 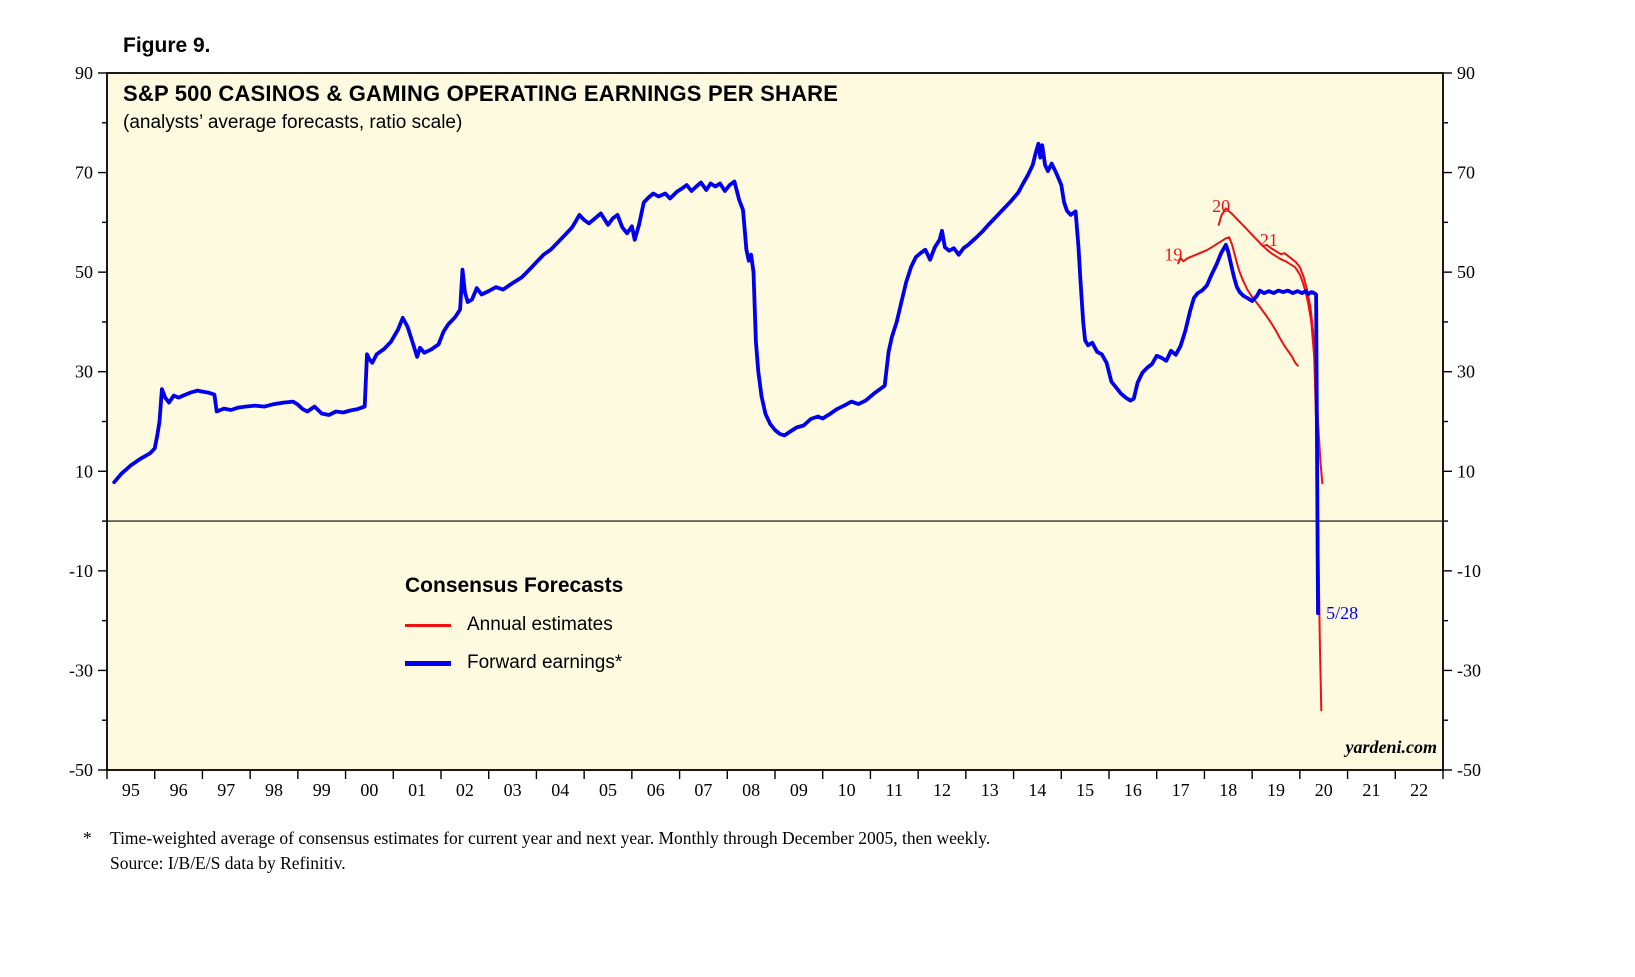 I want to click on x-axis-label: 02, so click(x=465, y=790).